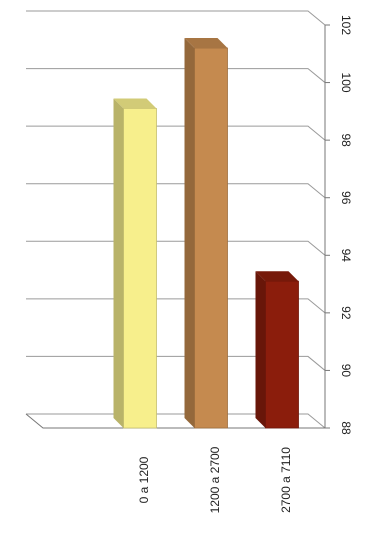 This screenshot has height=553, width=371. Describe the element at coordinates (346, 140) in the screenshot. I see `value-tick-label: 98` at that location.